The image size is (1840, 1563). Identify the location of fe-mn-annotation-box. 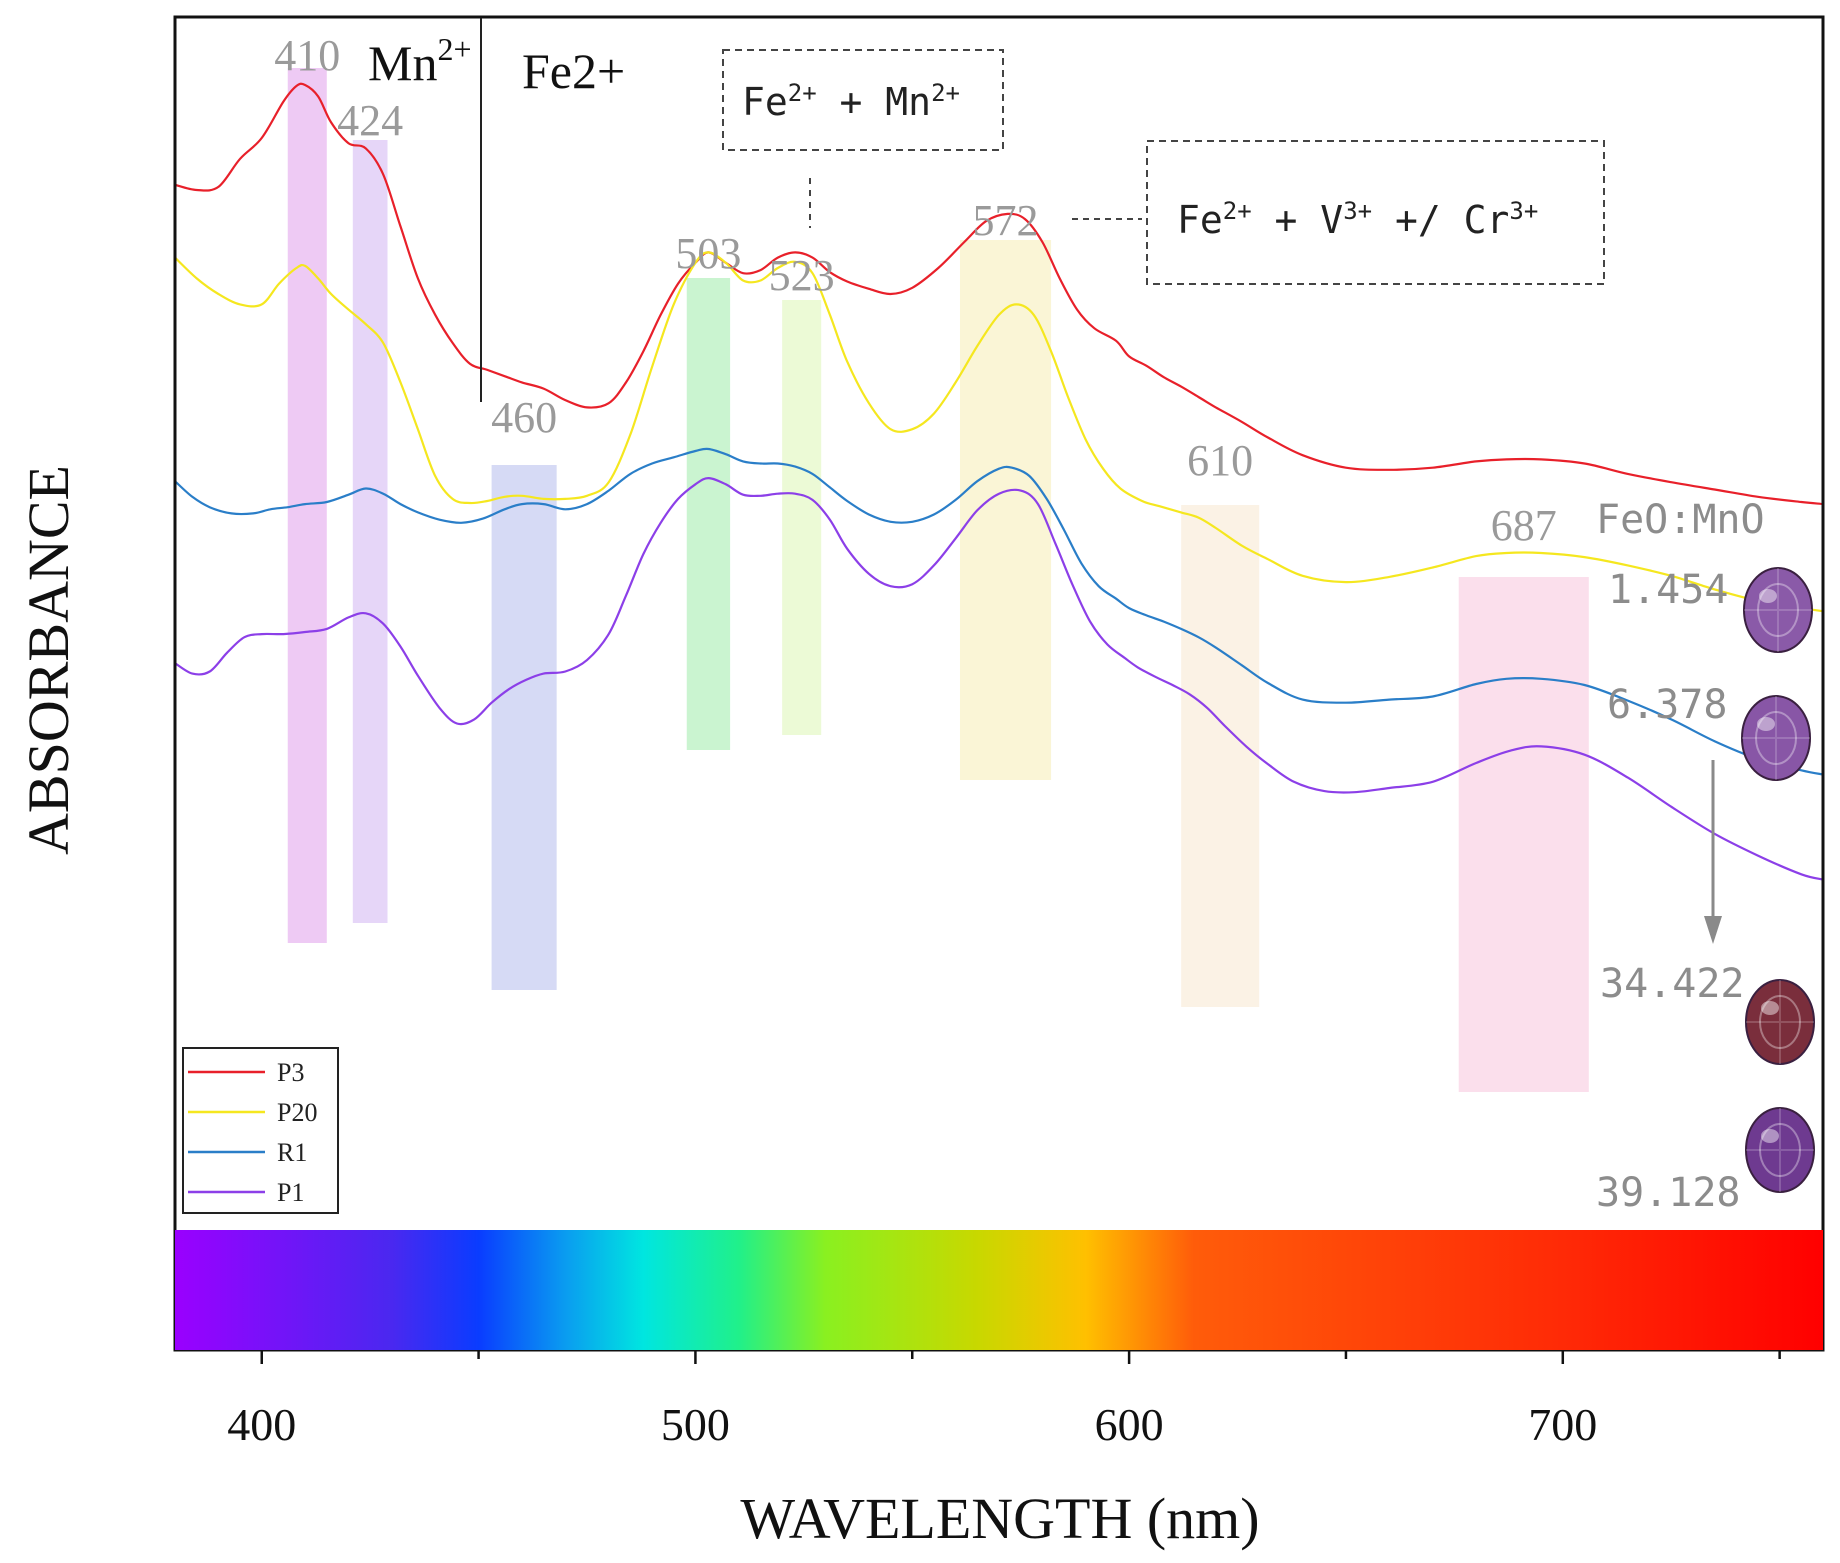
(863, 100).